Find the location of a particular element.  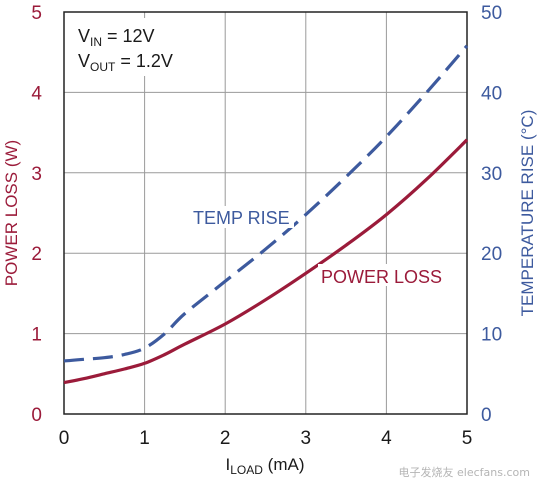

vout-main: V is located at coordinates (84, 61).